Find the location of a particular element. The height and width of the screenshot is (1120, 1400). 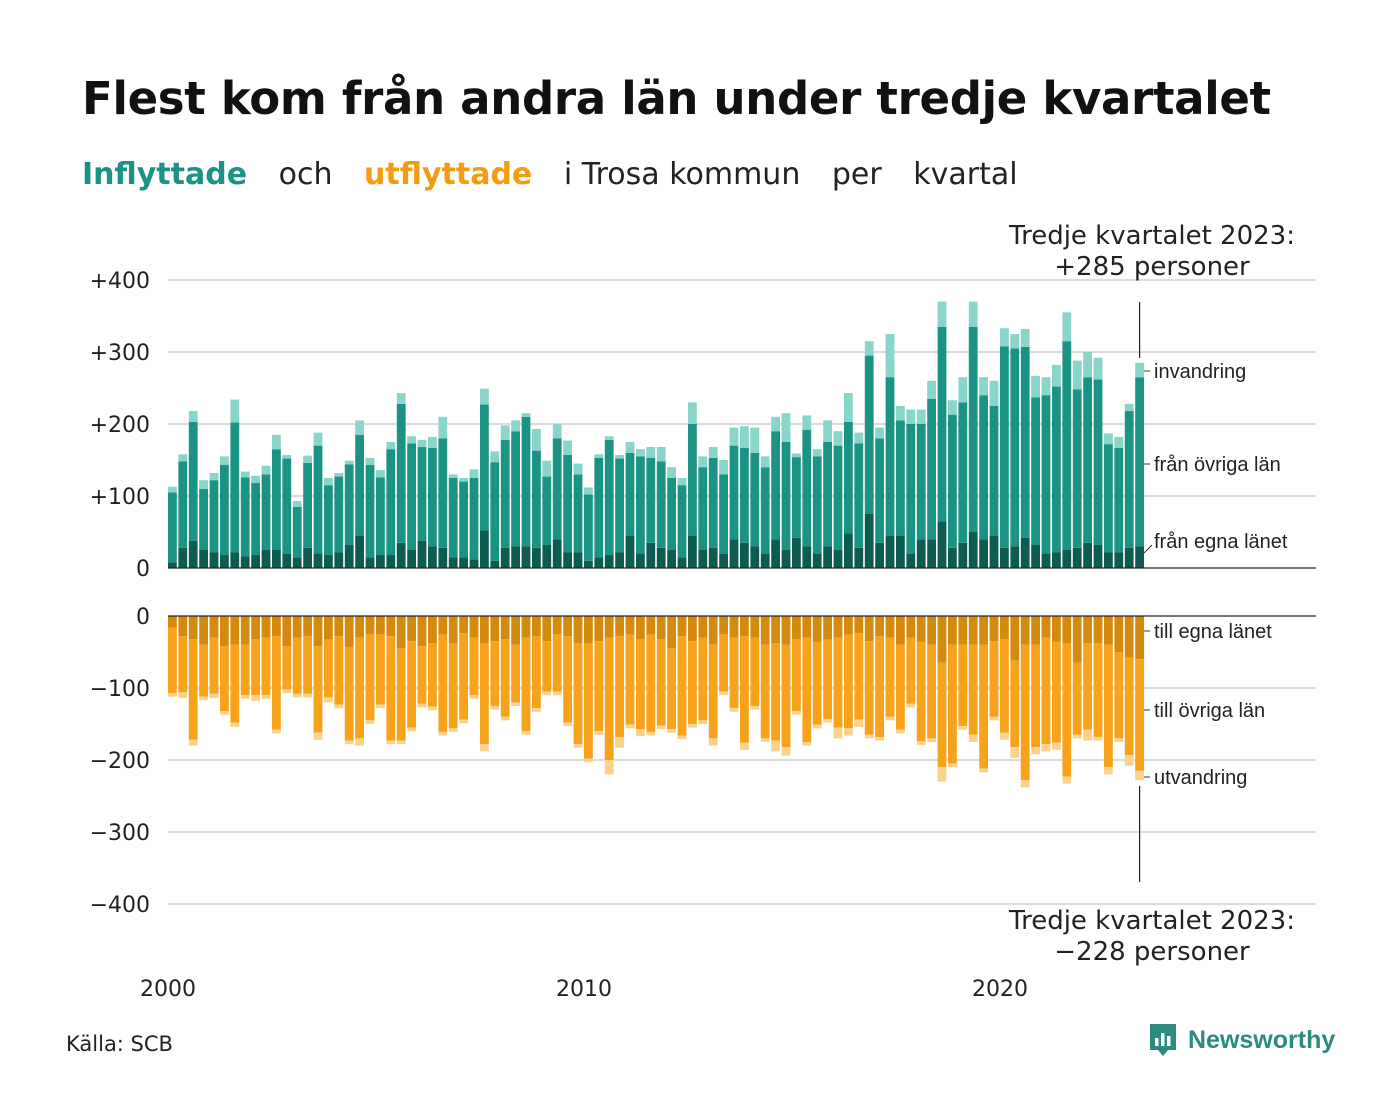

callout-top-line2: +285 personer is located at coordinates (1152, 267).